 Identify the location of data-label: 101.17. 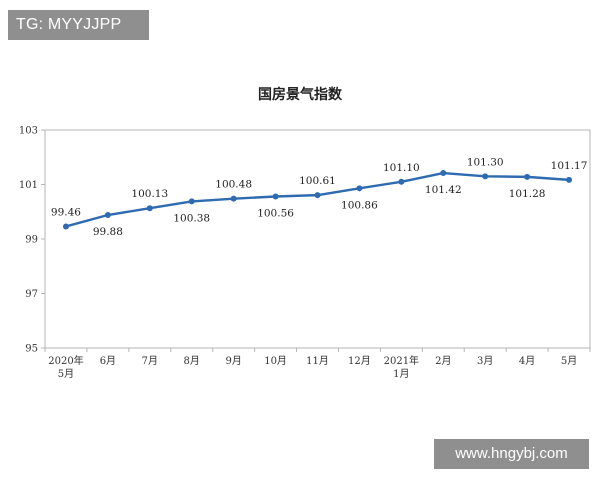
(569, 166).